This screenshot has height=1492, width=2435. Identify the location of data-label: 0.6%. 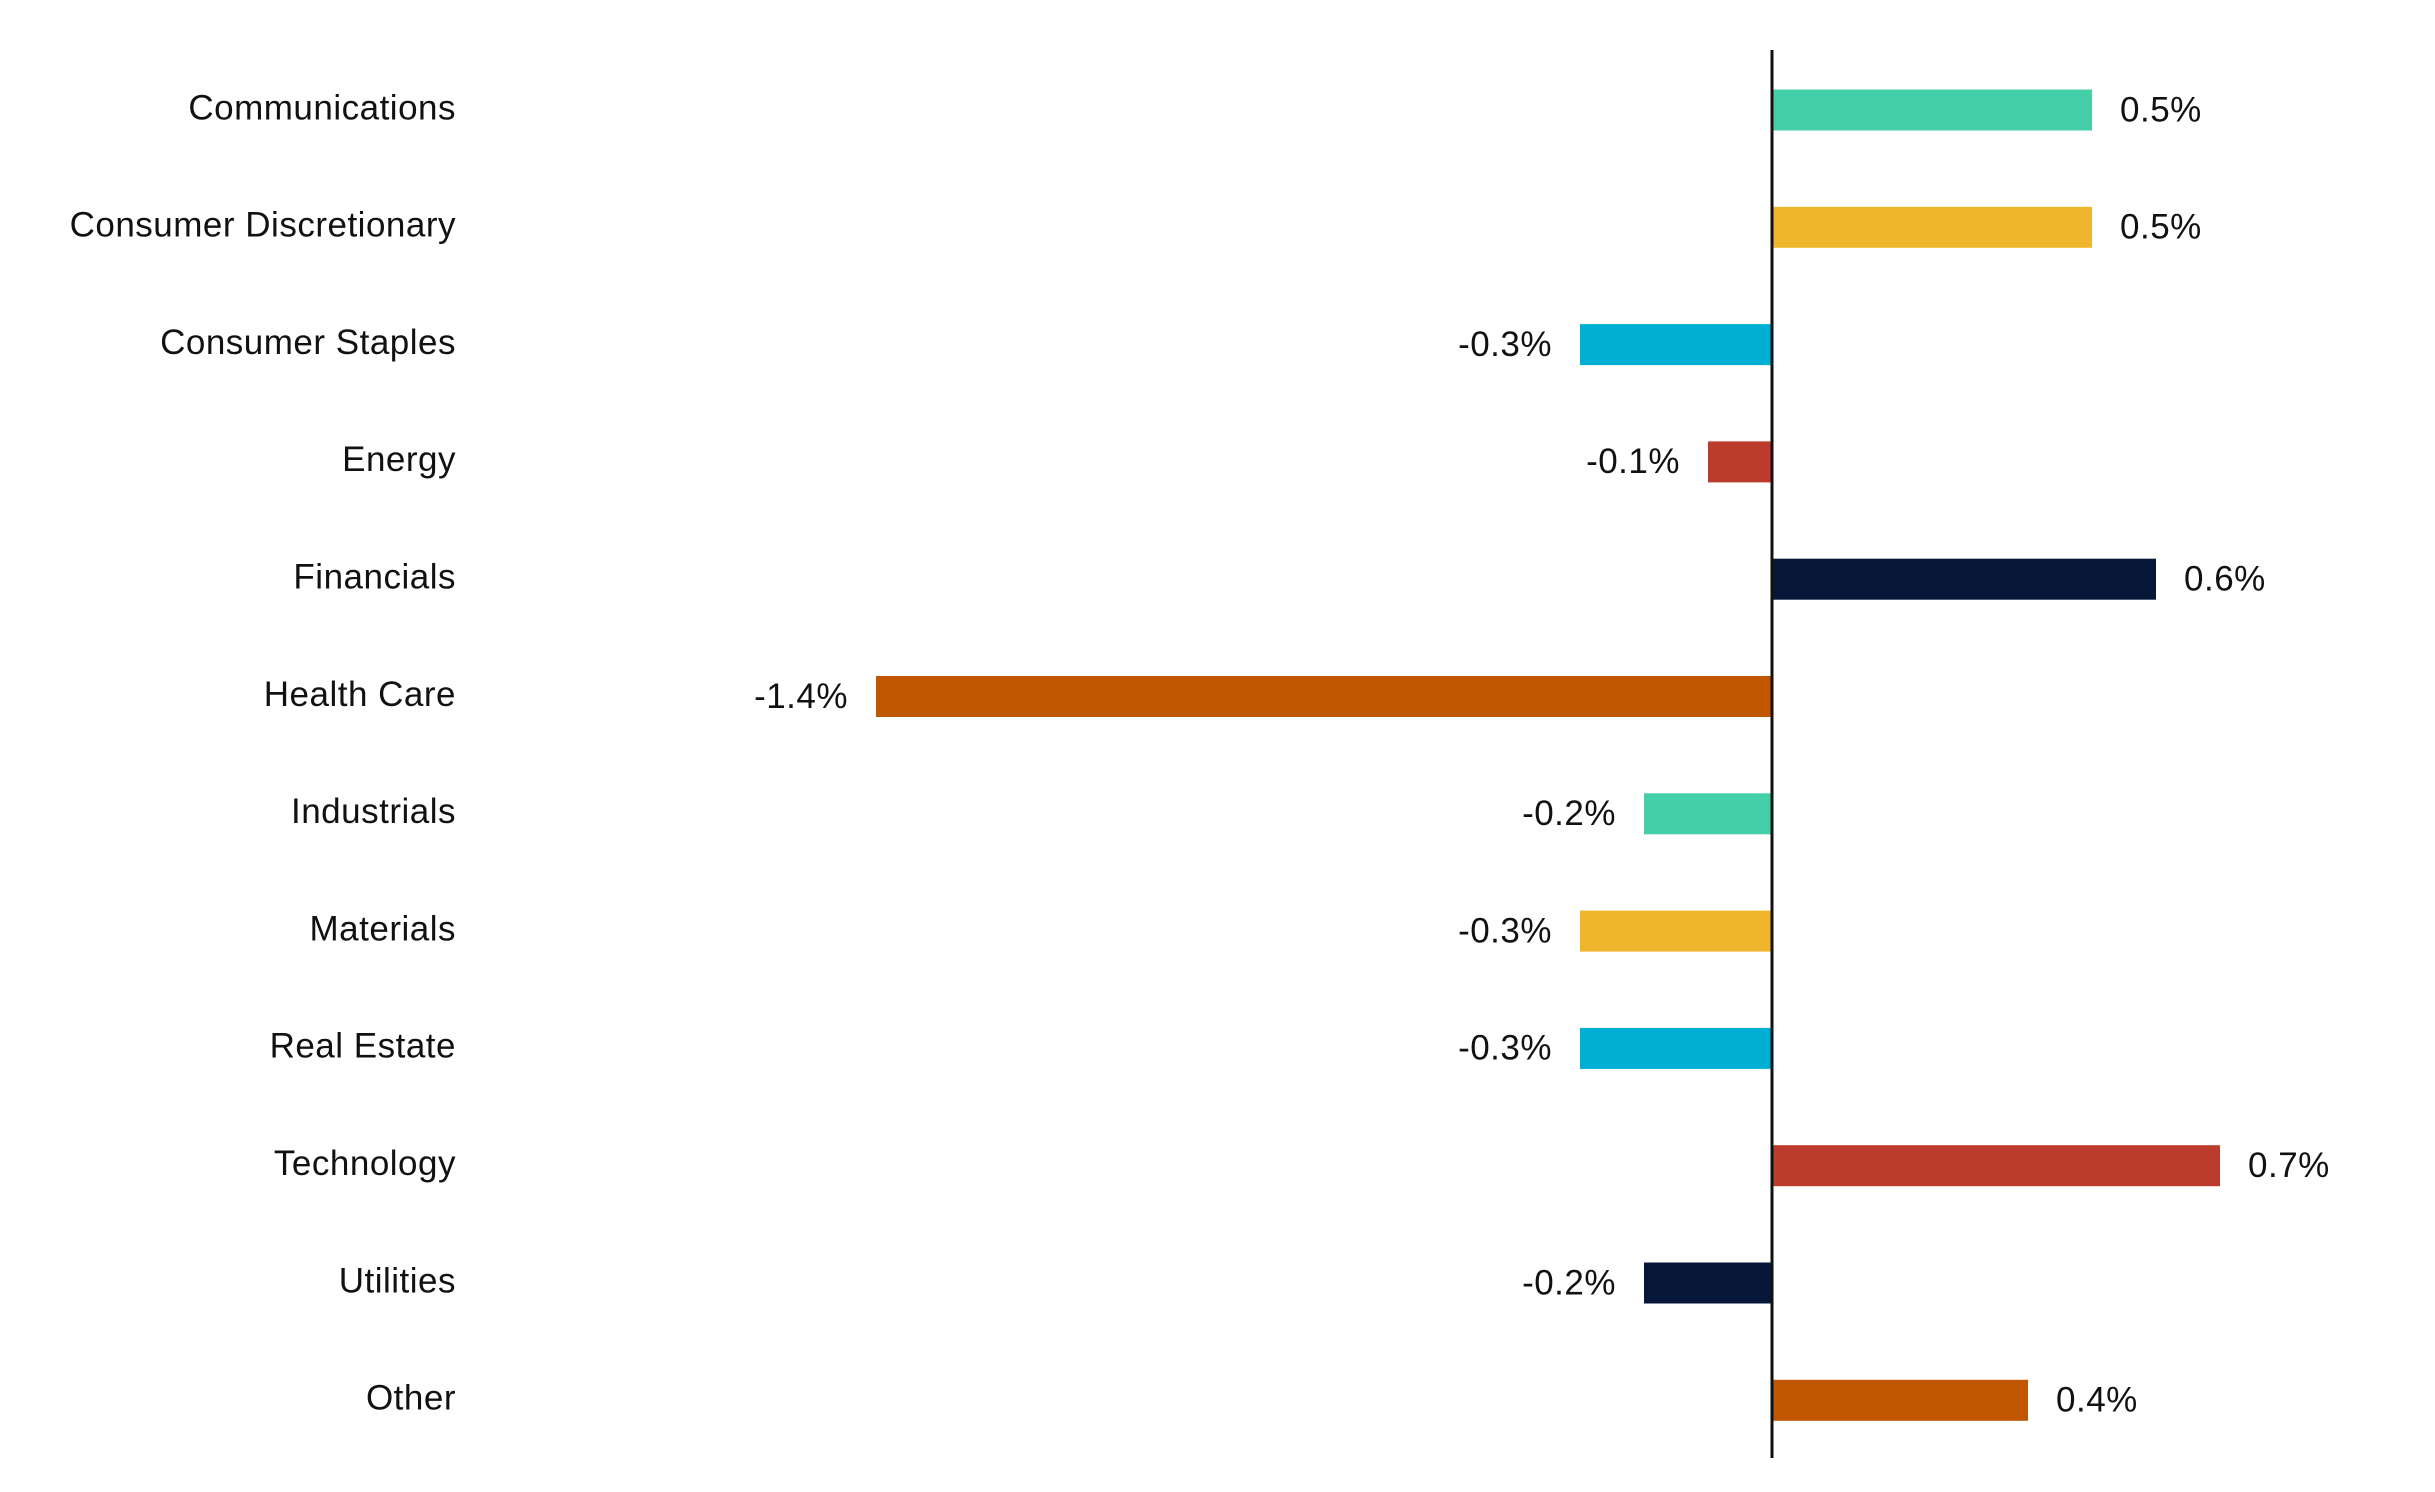
(2225, 578).